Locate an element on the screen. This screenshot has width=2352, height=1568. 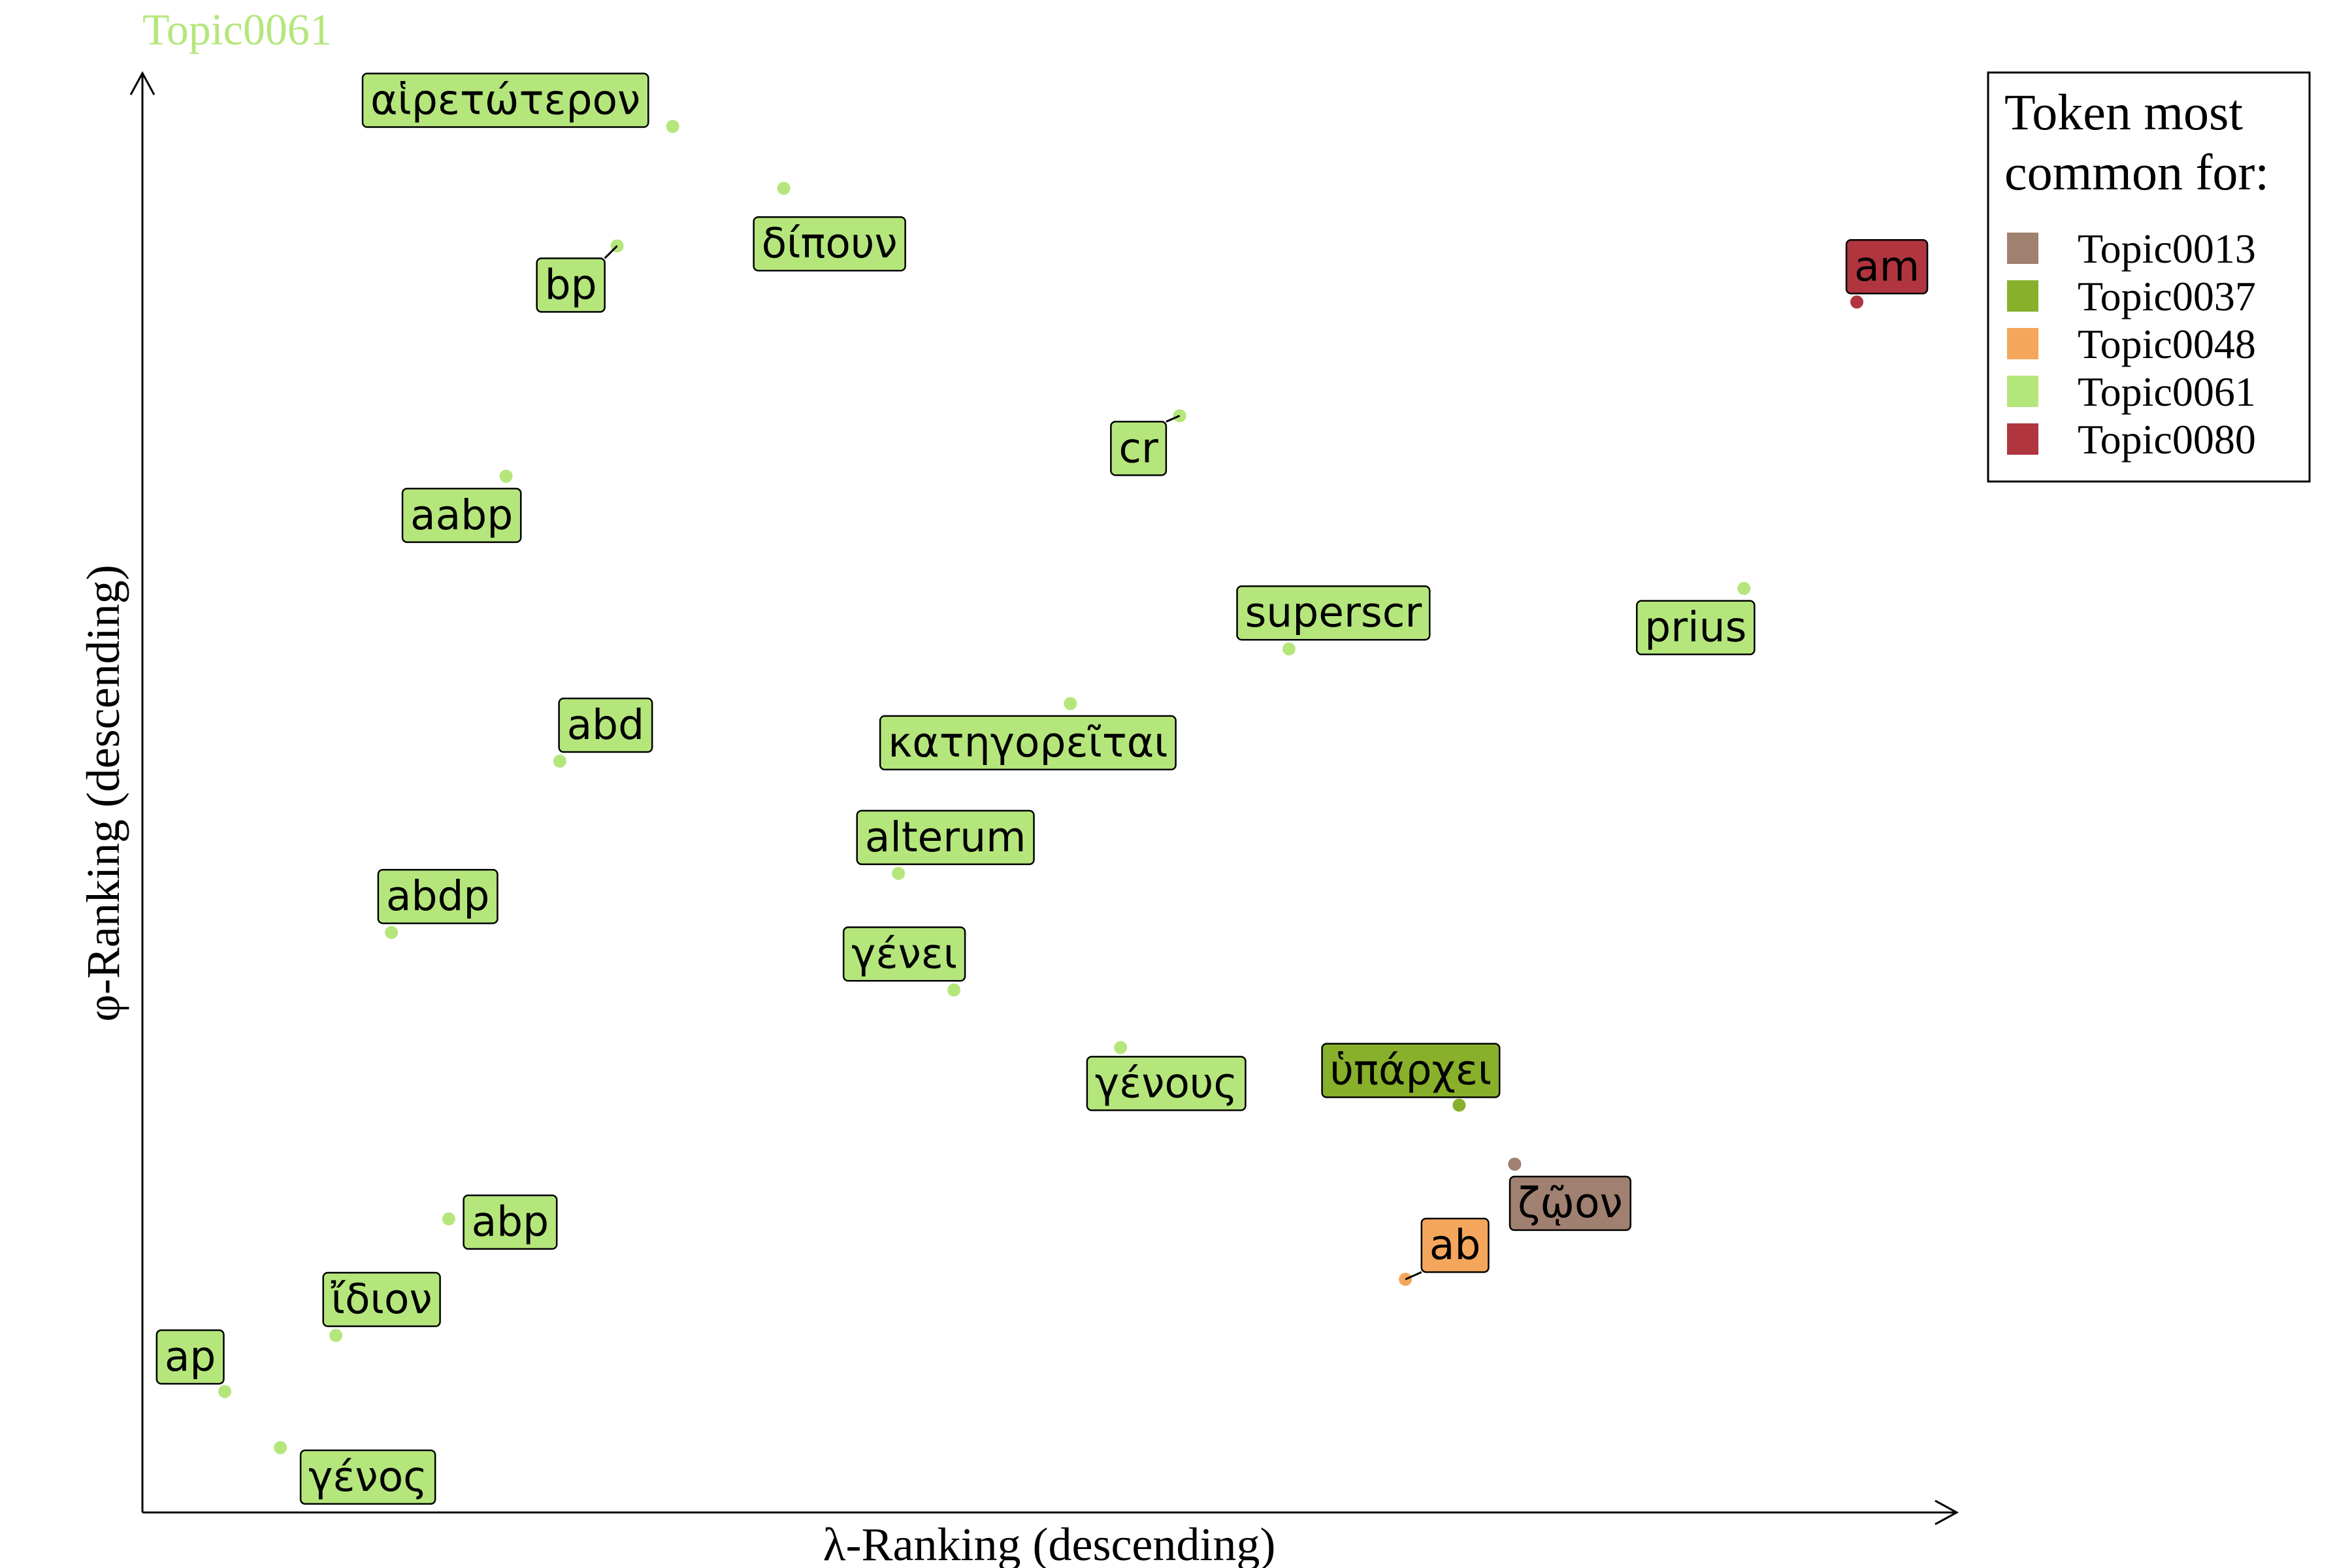
point-label-text: abd is located at coordinates (606, 725).